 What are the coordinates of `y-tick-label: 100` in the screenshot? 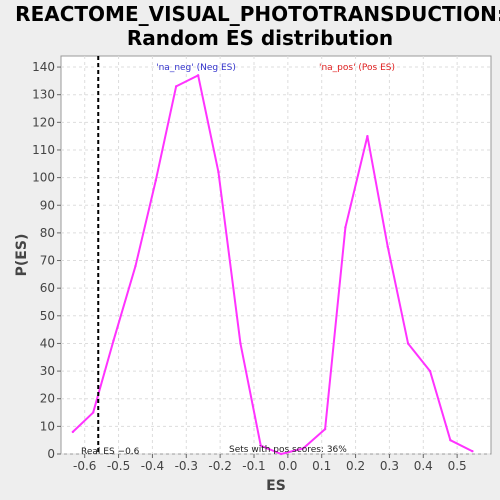 It's located at (43, 178).